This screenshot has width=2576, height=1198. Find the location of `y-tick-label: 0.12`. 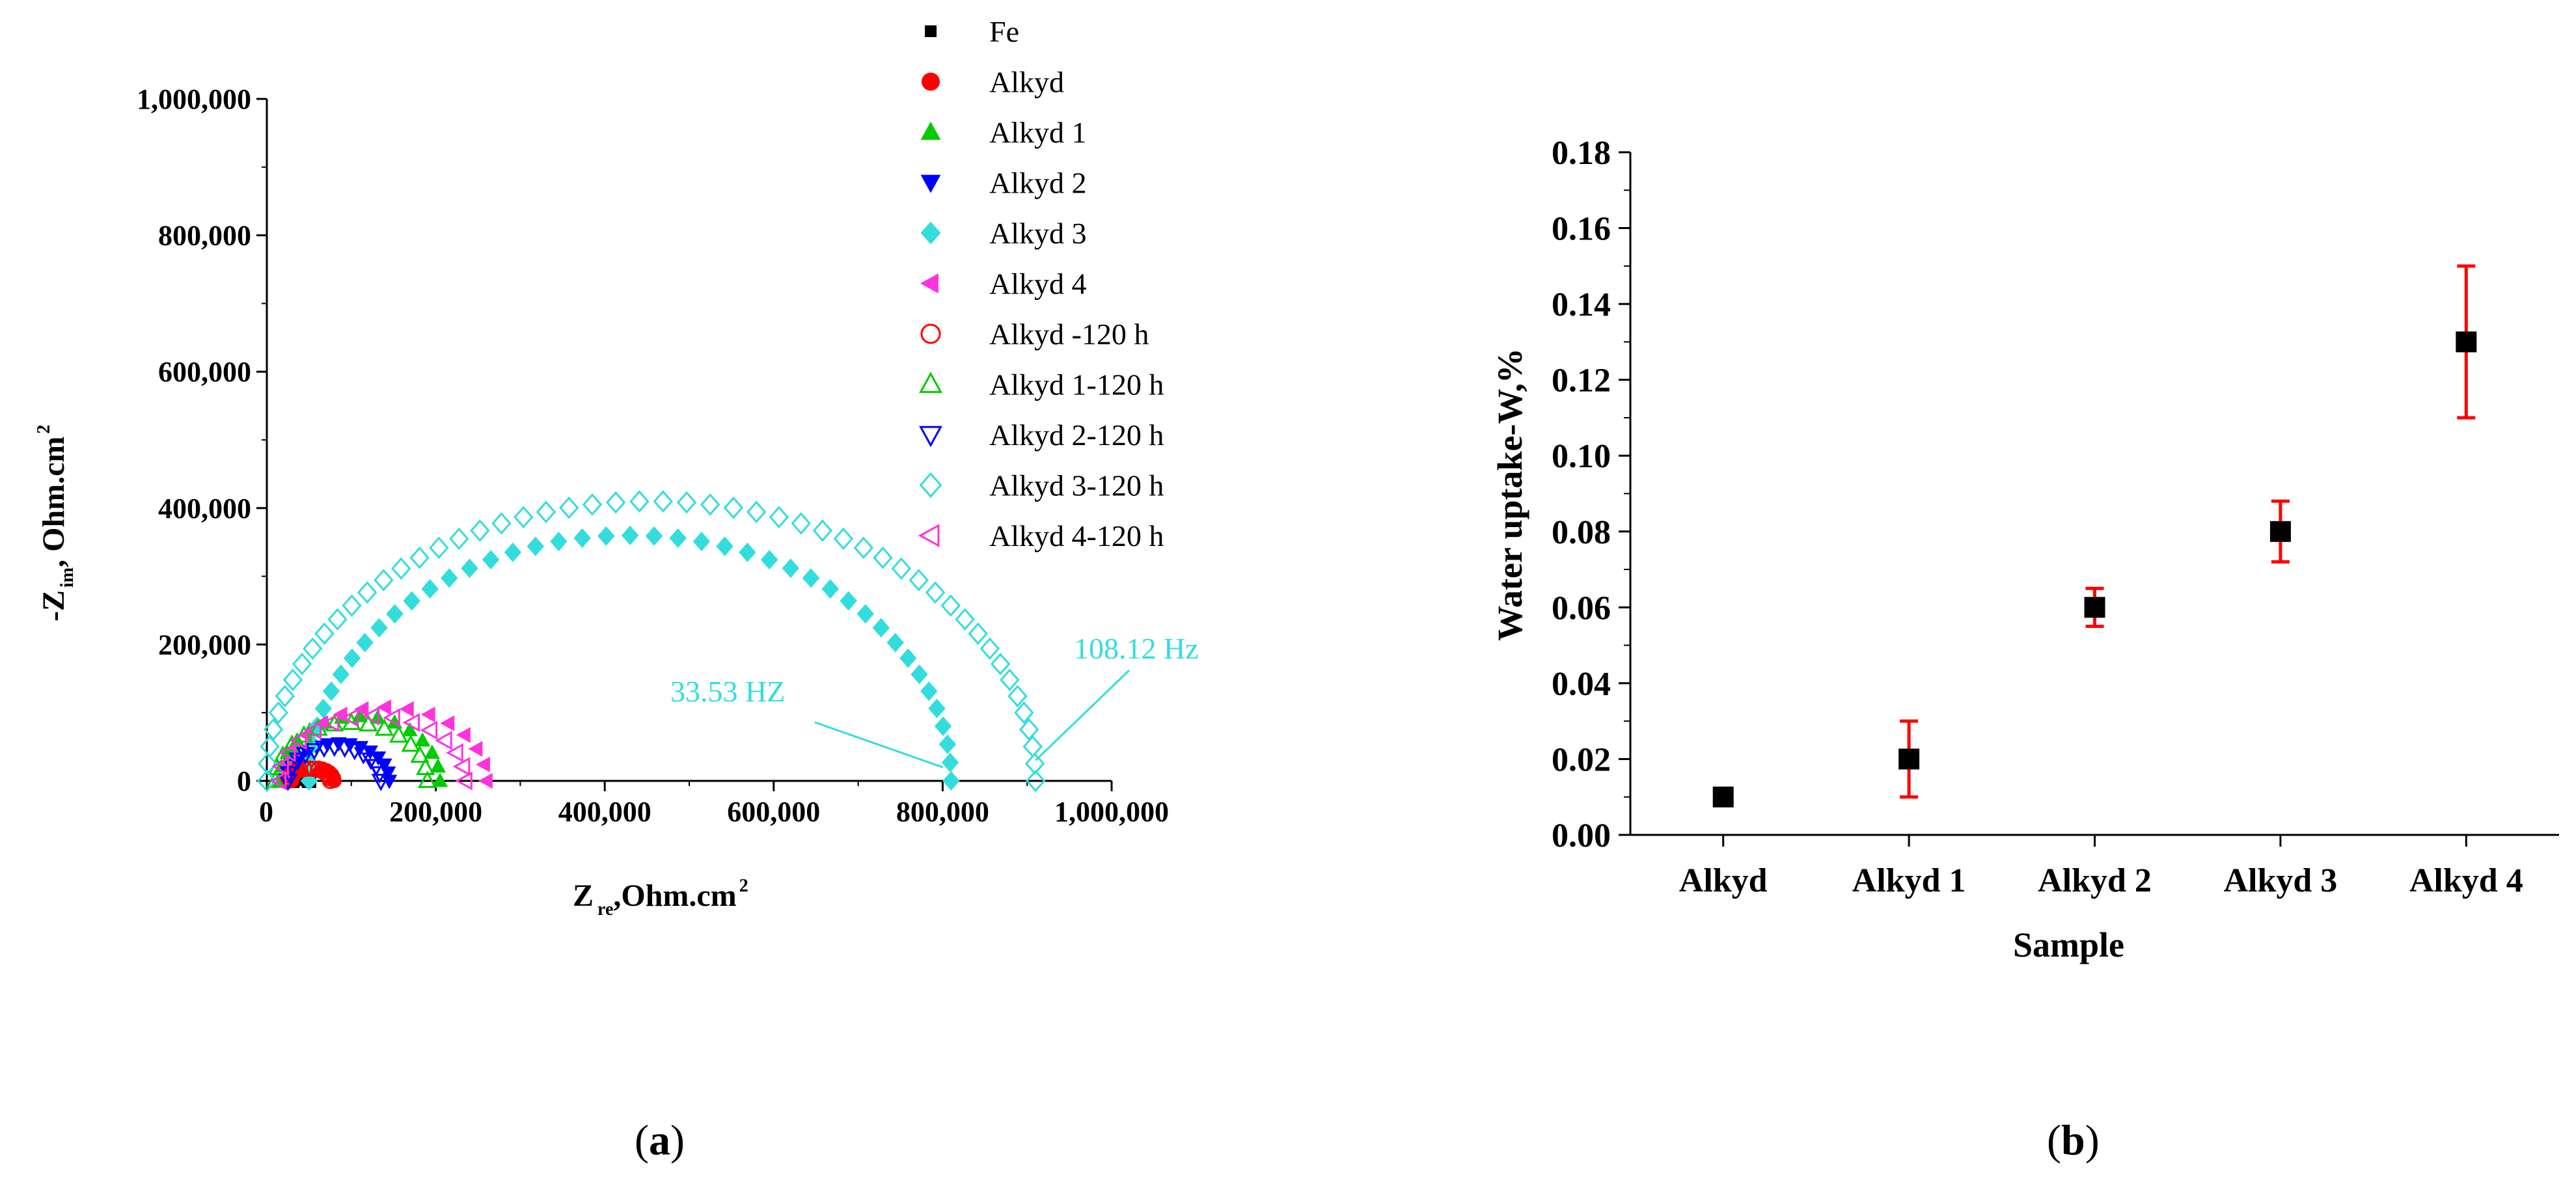

y-tick-label: 0.12 is located at coordinates (1582, 381).